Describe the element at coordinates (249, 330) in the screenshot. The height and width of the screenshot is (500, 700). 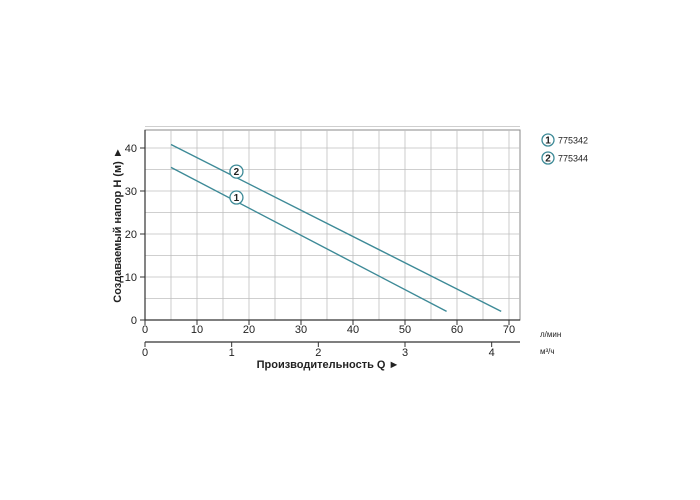
I see `x-tick-label: 20` at that location.